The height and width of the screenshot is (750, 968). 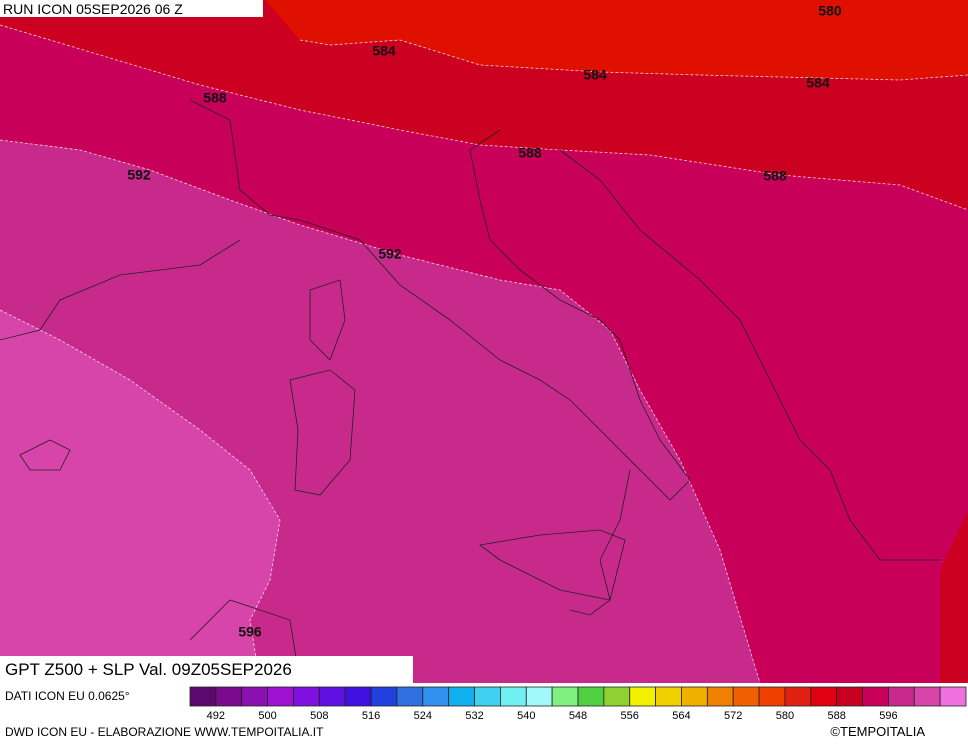 I want to click on baleares, so click(x=45, y=455).